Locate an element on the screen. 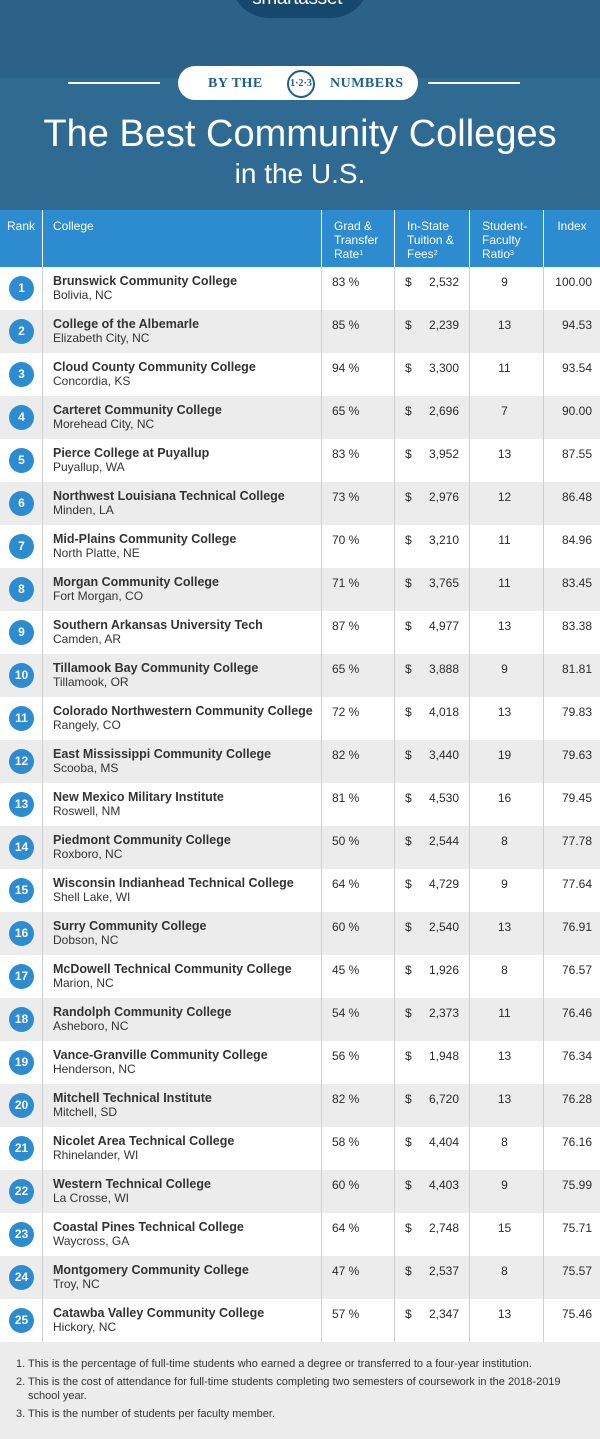  rank-cell: 19 is located at coordinates (21, 1062).